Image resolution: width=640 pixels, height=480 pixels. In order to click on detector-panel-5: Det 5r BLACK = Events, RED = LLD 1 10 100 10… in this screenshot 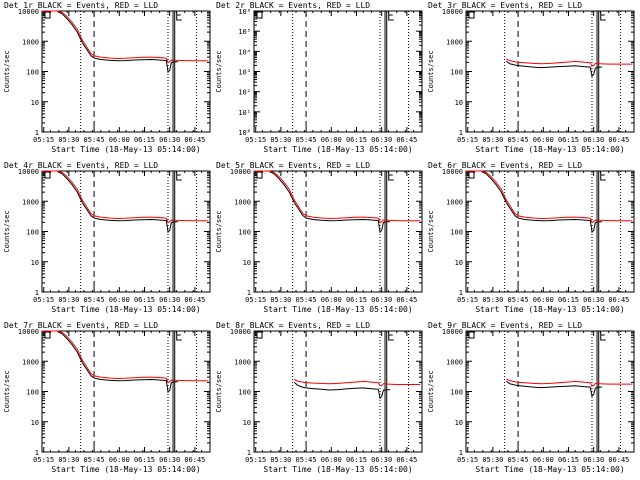, I will do `click(319, 237)`.